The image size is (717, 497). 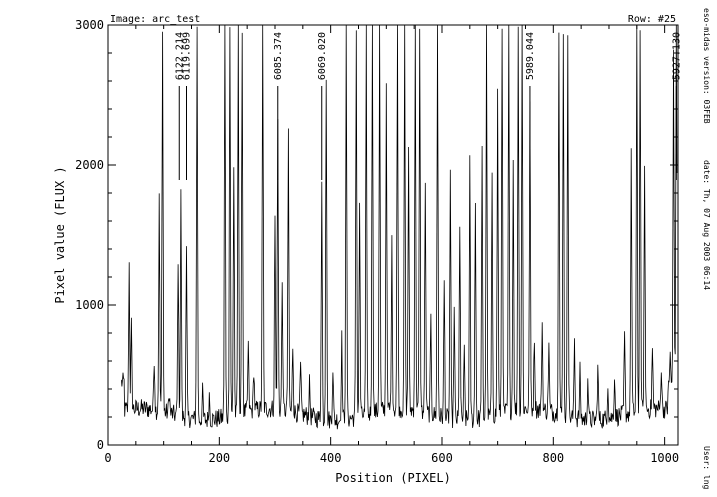 What do you see at coordinates (100, 445) in the screenshot?
I see `y-tick-label: 0` at bounding box center [100, 445].